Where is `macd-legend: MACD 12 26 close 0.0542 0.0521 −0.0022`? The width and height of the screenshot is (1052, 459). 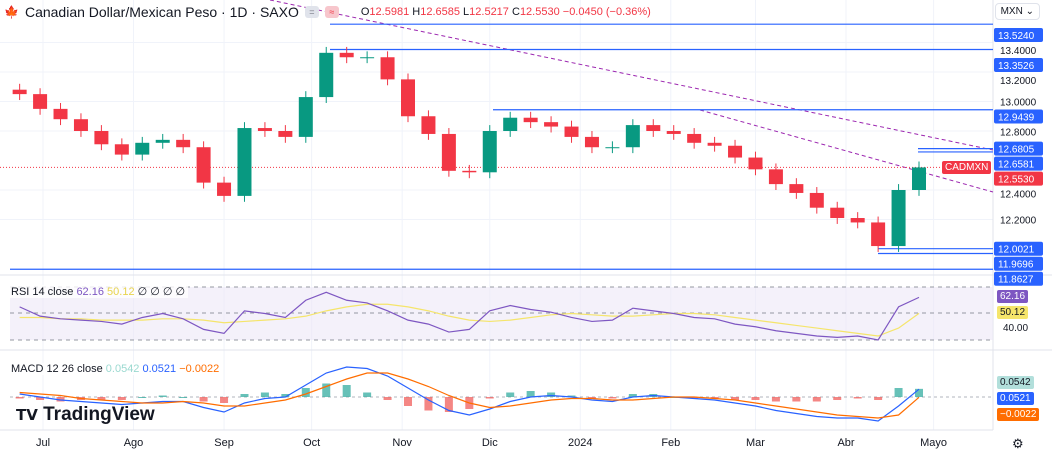 macd-legend: MACD 12 26 close 0.0542 0.0521 −0.0022 is located at coordinates (115, 369).